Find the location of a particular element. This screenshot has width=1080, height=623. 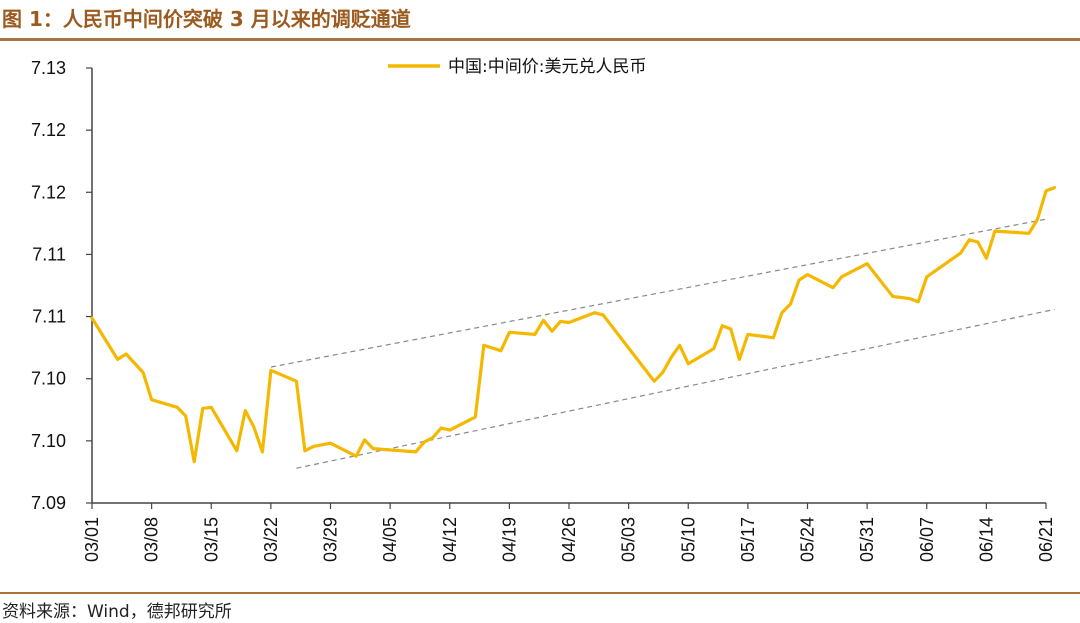

x-tick-label: 03/22 is located at coordinates (271, 539).